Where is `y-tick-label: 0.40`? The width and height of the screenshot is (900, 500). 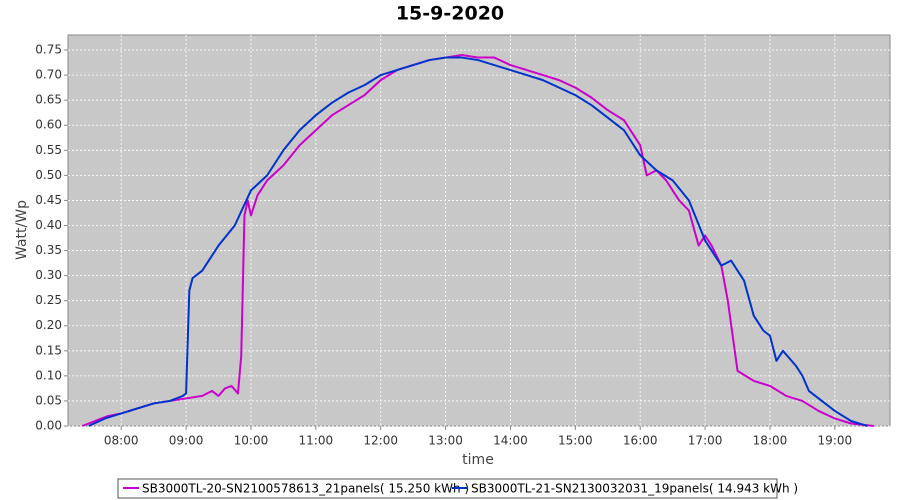 y-tick-label: 0.40 is located at coordinates (48, 225).